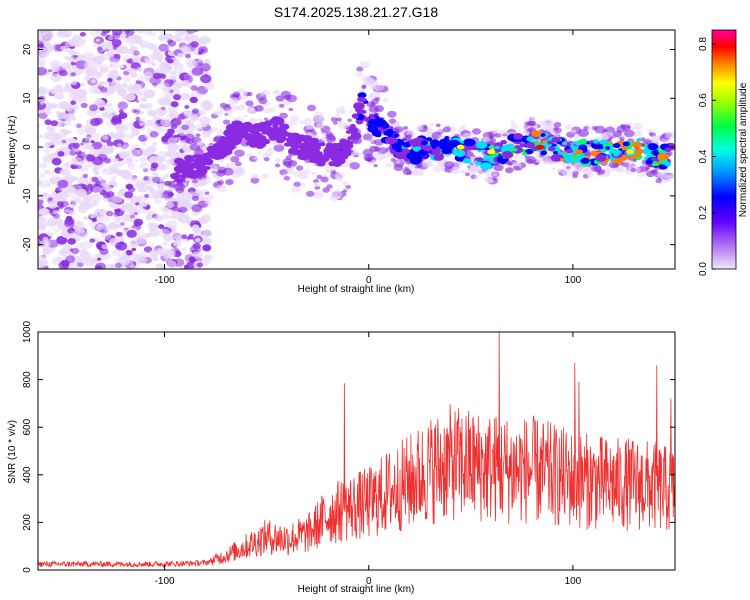 This screenshot has height=600, width=750. What do you see at coordinates (703, 269) in the screenshot?
I see `colorbar-tick-label: 0.0` at bounding box center [703, 269].